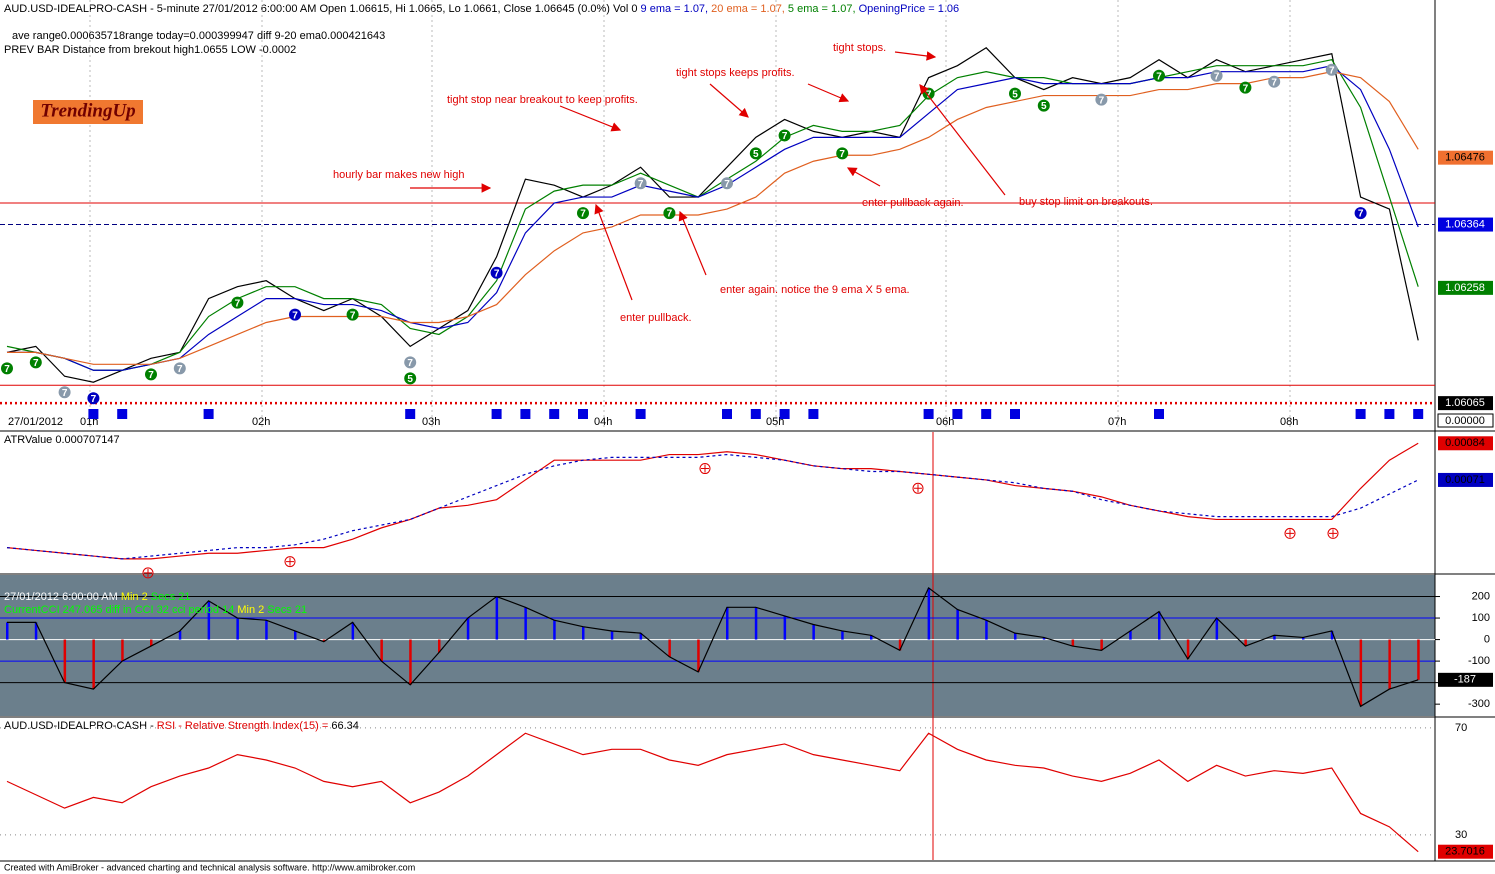  Describe the element at coordinates (1465, 420) in the screenshot. I see `volume-label-box` at that location.